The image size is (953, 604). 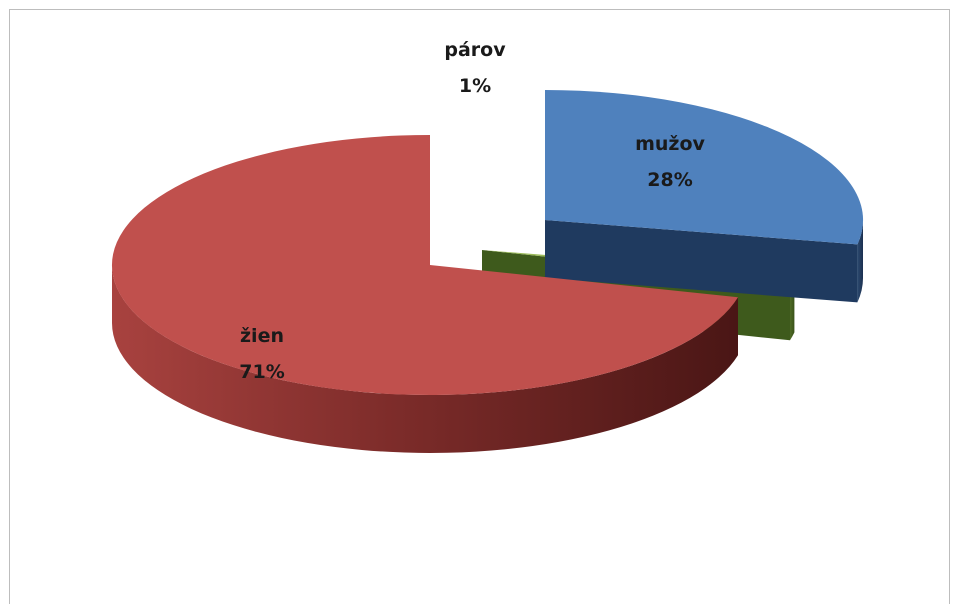 I want to click on slice-label-párov: párov, so click(x=475, y=50).